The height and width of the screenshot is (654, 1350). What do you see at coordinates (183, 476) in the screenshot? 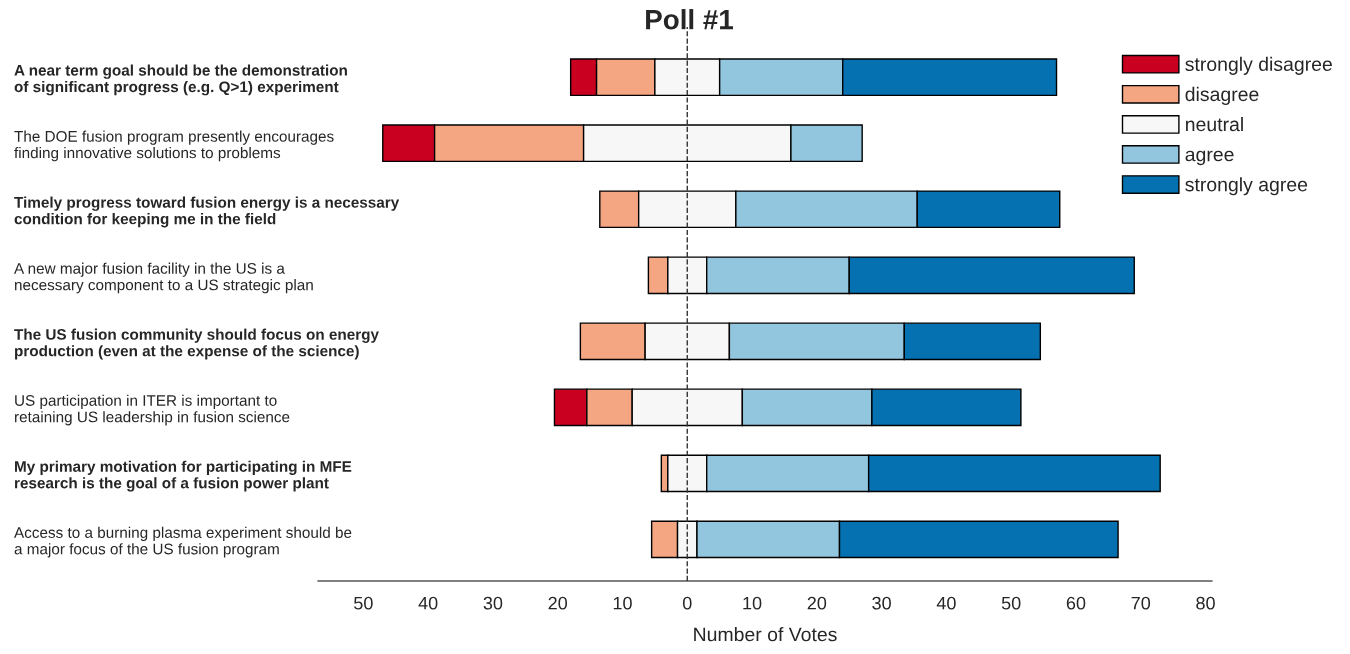
I see `y-tick-label: My primary motivation for participating in MFE research is the goal of a fusion power plant` at bounding box center [183, 476].